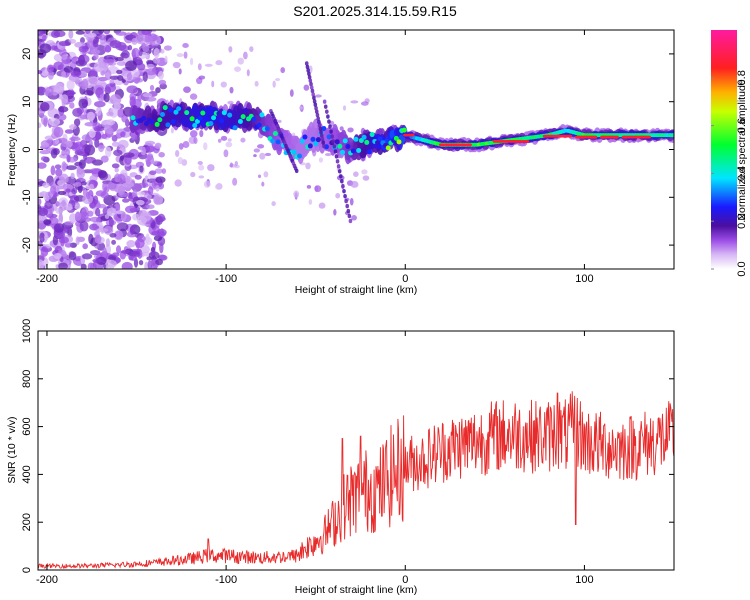 The height and width of the screenshot is (600, 750). What do you see at coordinates (584, 279) in the screenshot?
I see `spectrogram-x-tick-label: 100` at bounding box center [584, 279].